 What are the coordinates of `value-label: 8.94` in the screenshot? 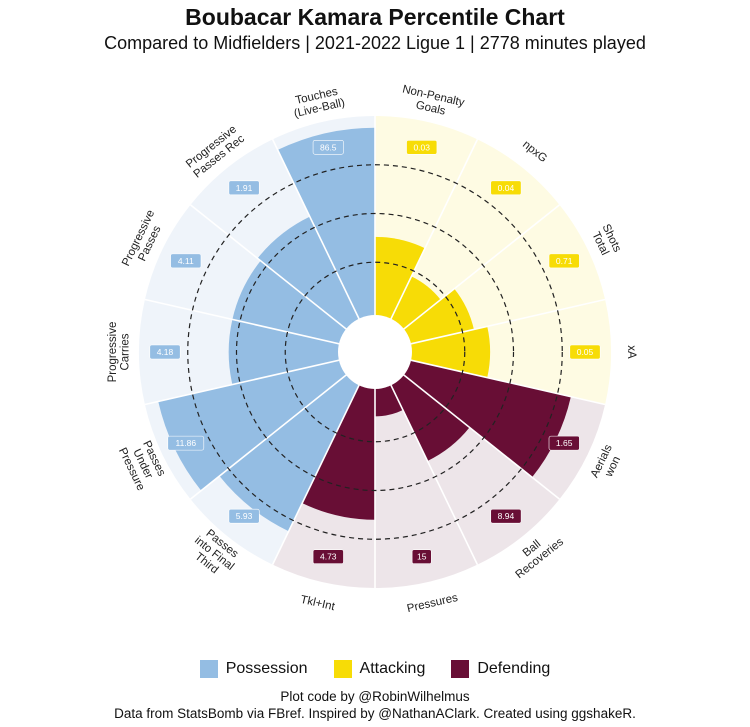 It's located at (506, 516).